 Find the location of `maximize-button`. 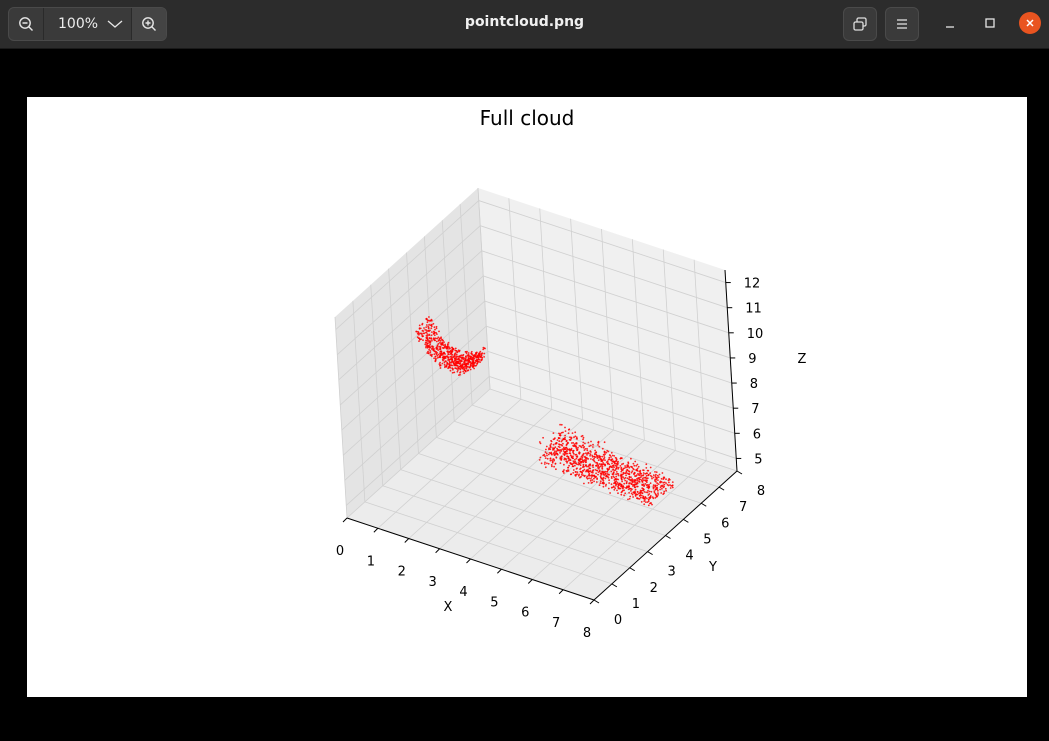

maximize-button is located at coordinates (990, 23).